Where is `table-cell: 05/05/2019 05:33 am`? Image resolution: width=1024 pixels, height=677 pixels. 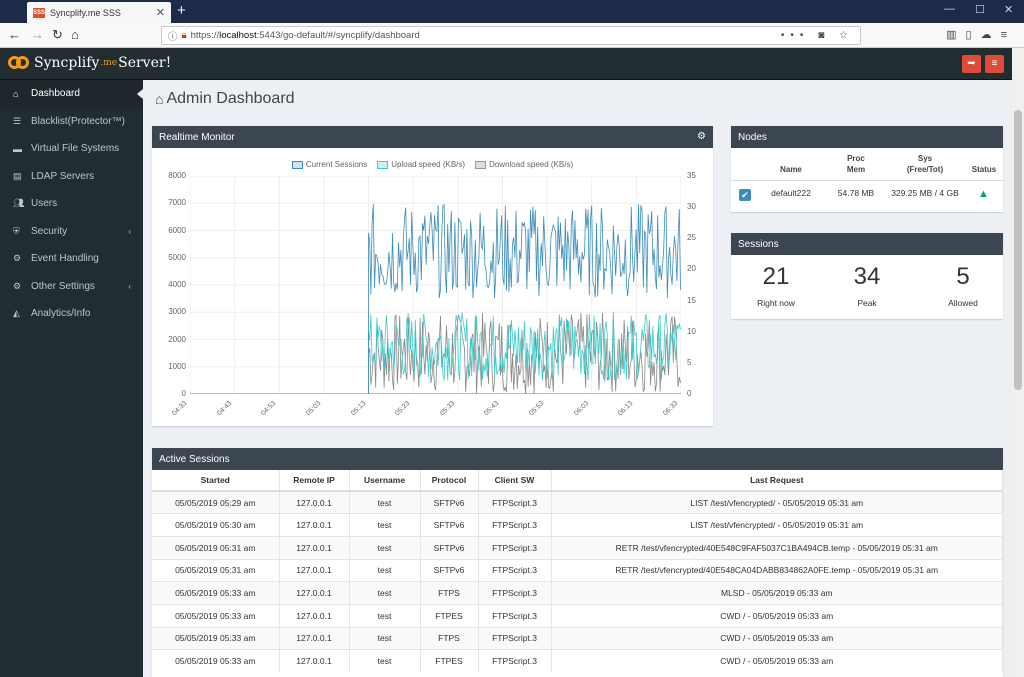 table-cell: 05/05/2019 05:33 am is located at coordinates (216, 638).